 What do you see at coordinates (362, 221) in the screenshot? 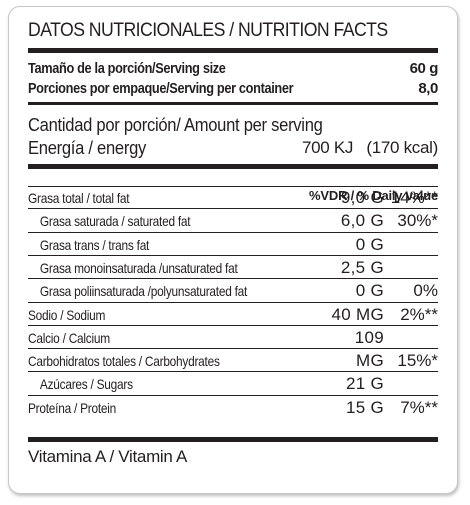
I see `nutrient-amount: 6,0 G` at bounding box center [362, 221].